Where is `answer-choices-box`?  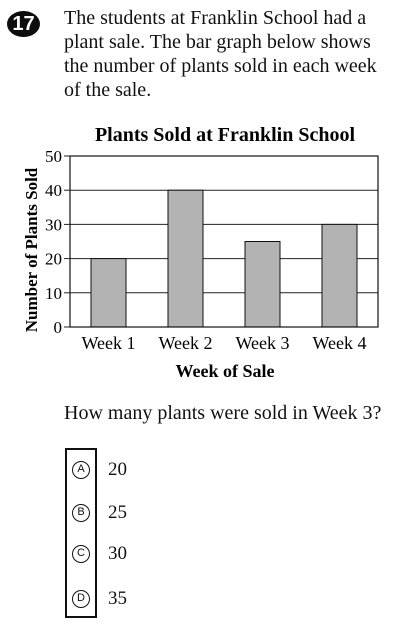
answer-choices-box is located at coordinates (81, 533).